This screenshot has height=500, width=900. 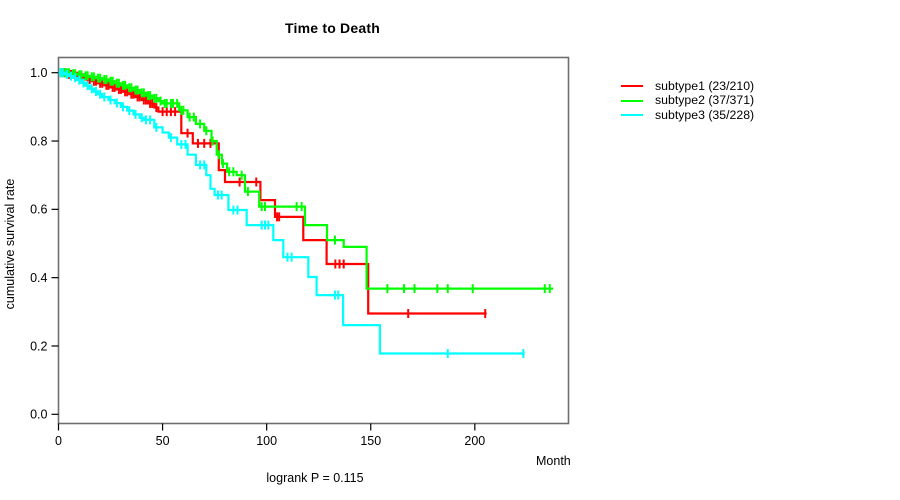 What do you see at coordinates (370, 441) in the screenshot?
I see `x-tick-label: 150` at bounding box center [370, 441].